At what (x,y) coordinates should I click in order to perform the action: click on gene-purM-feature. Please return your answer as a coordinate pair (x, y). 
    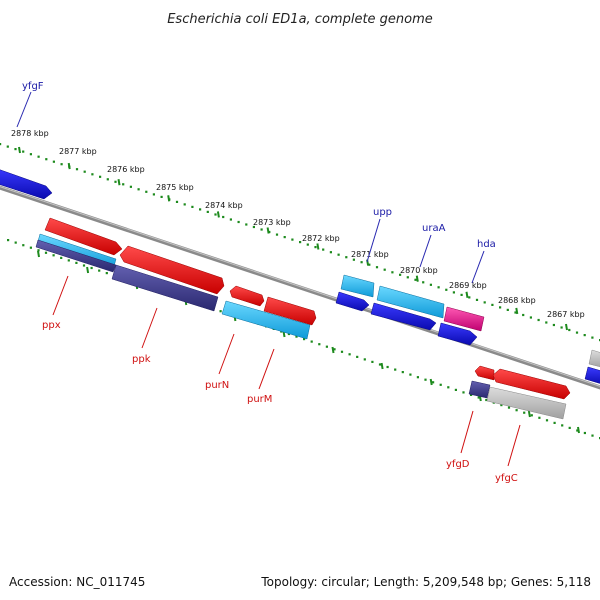
    Looking at the image, I should click on (290, 311).